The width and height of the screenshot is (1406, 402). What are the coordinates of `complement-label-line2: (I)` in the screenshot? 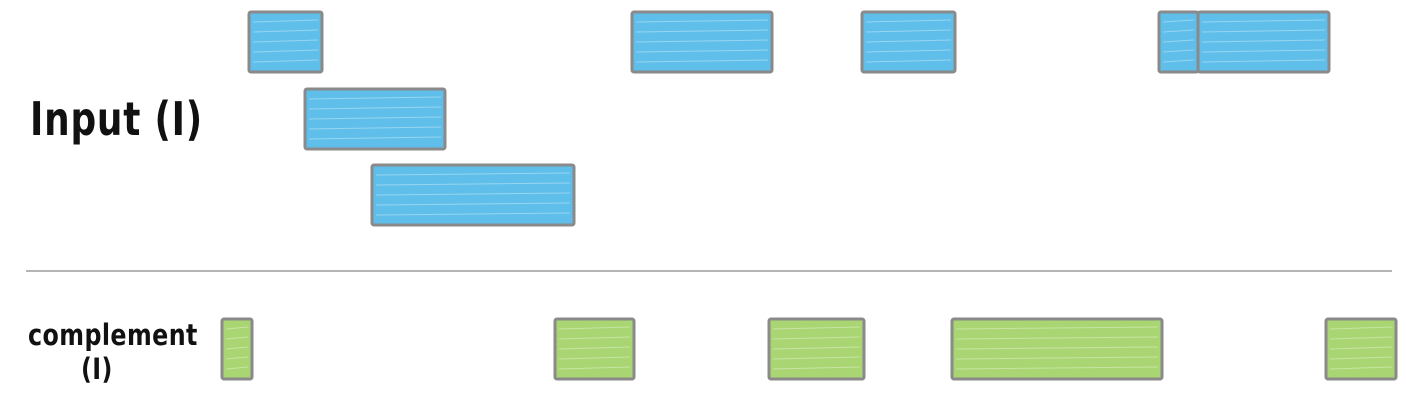 It's located at (97, 369).